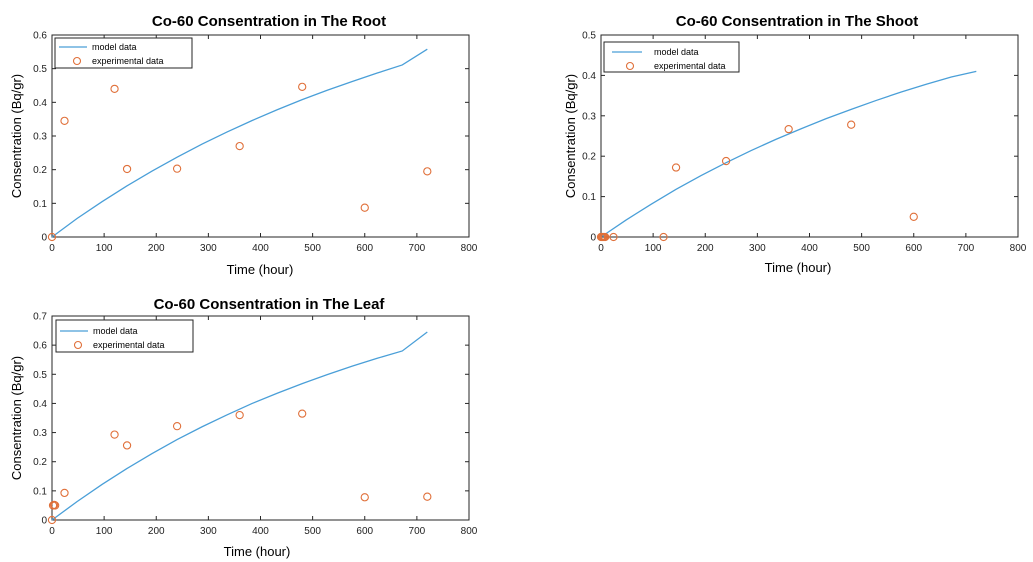 The height and width of the screenshot is (562, 1033). I want to click on chart-root-xtick-label: 300, so click(208, 248).